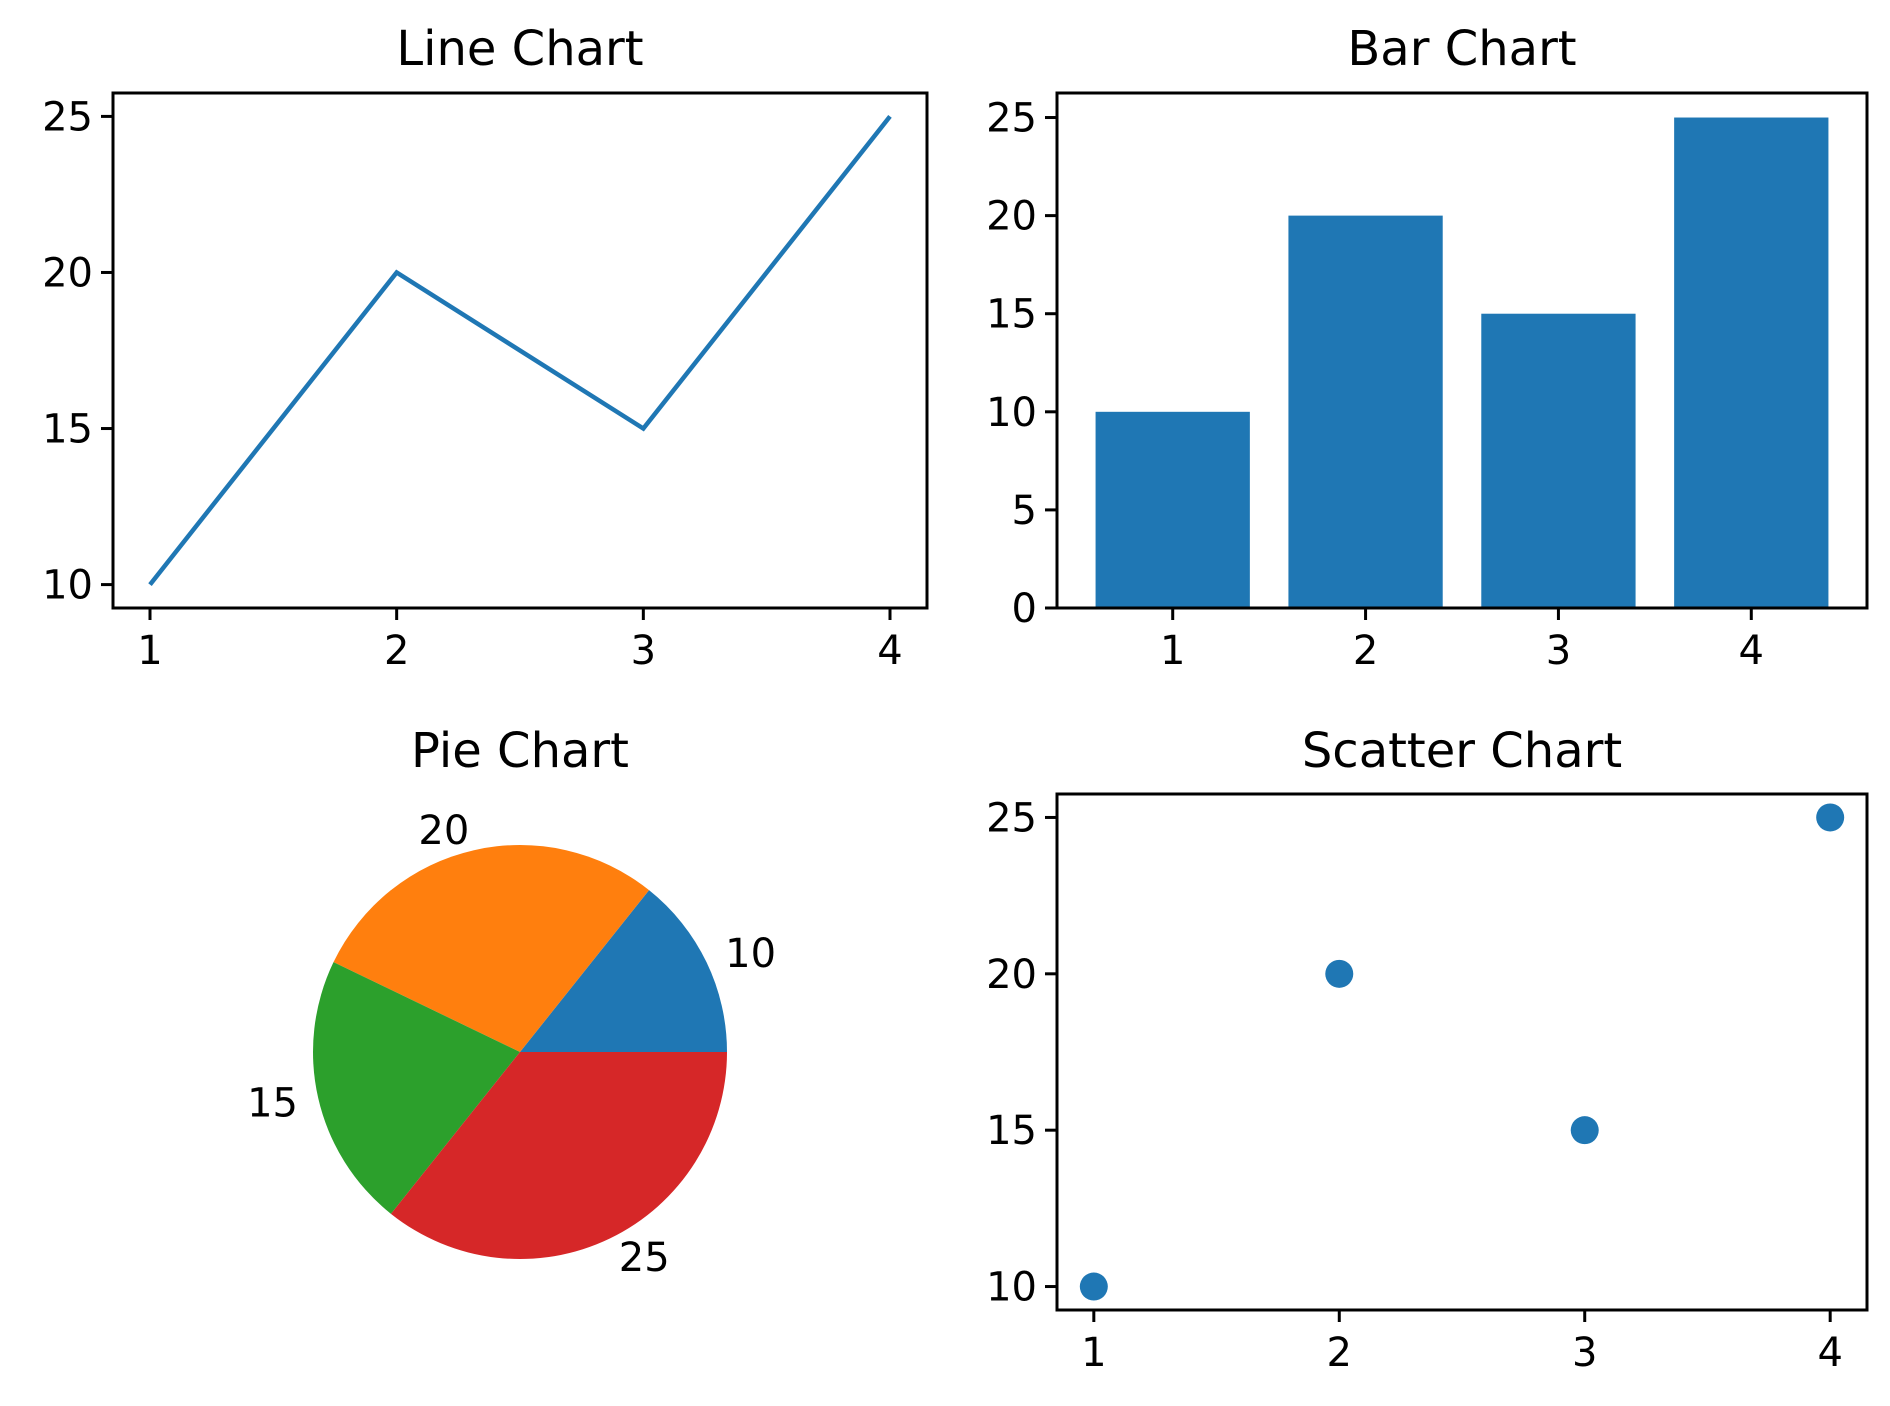 This screenshot has width=1890, height=1406. I want to click on scatter-chart-y-tick-label: 25, so click(1011, 818).